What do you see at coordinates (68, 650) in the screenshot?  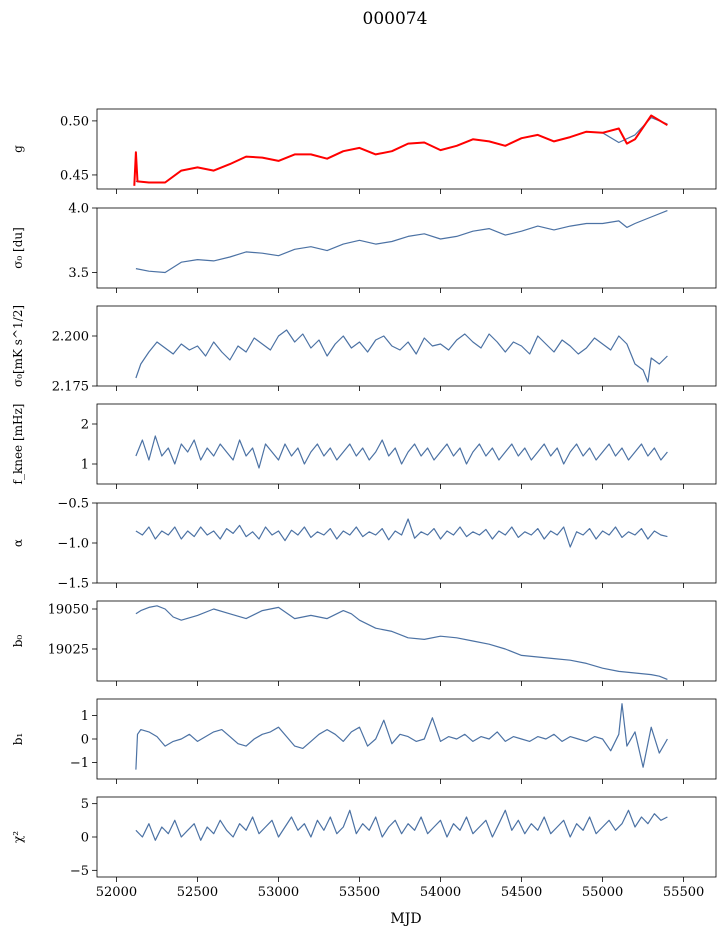 I see `y-tick-label: 19025` at bounding box center [68, 650].